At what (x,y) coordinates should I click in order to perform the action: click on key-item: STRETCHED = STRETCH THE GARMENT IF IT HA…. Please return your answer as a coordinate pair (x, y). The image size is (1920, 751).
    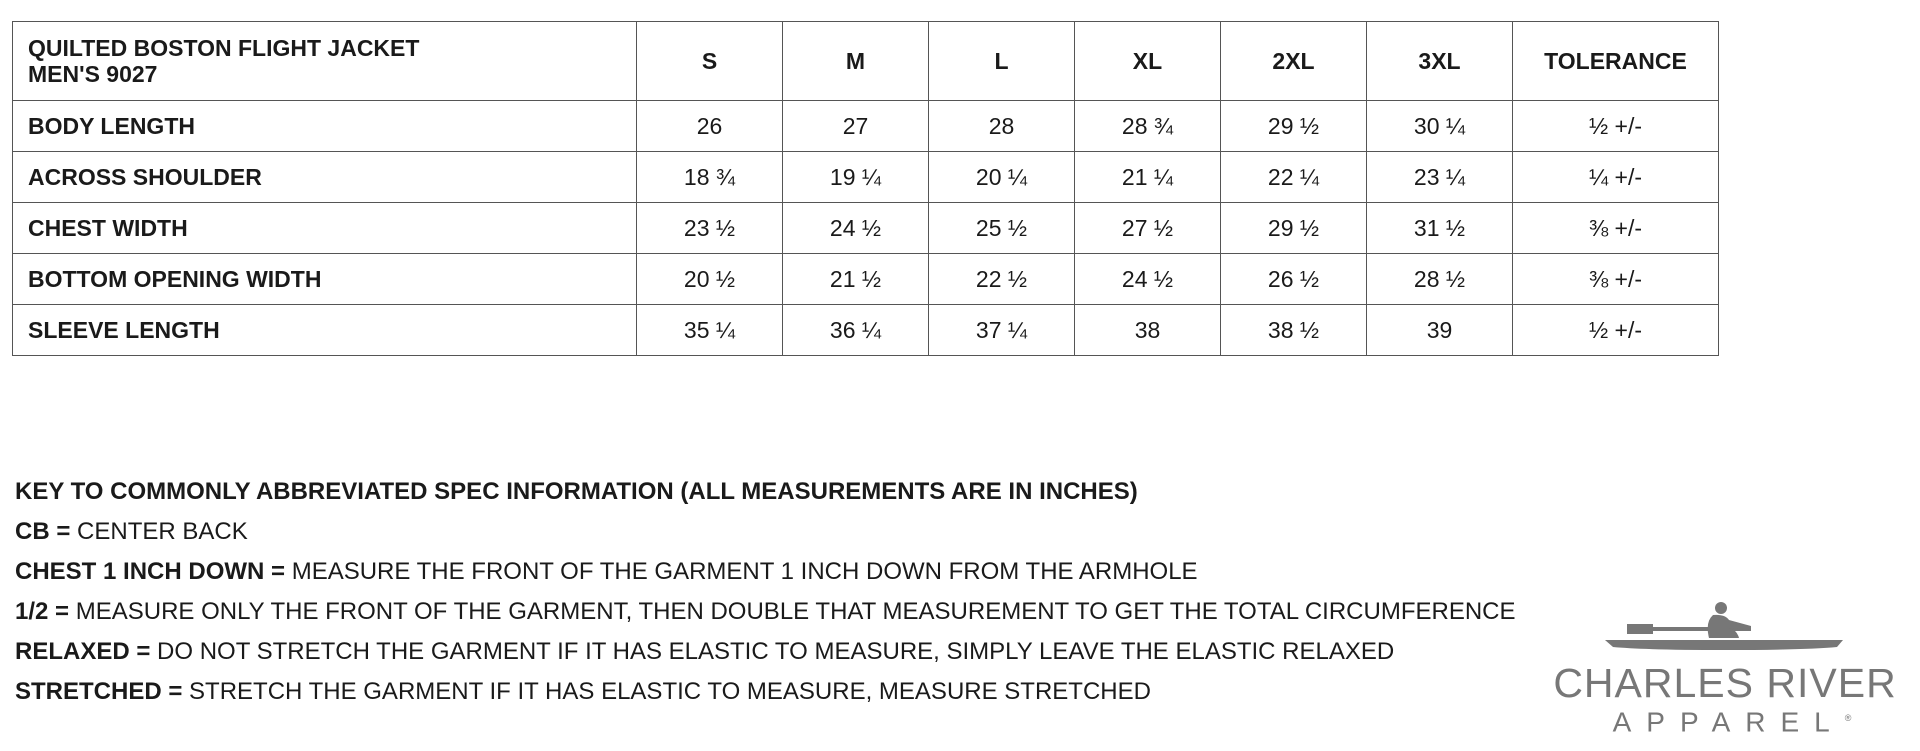
    Looking at the image, I should click on (765, 692).